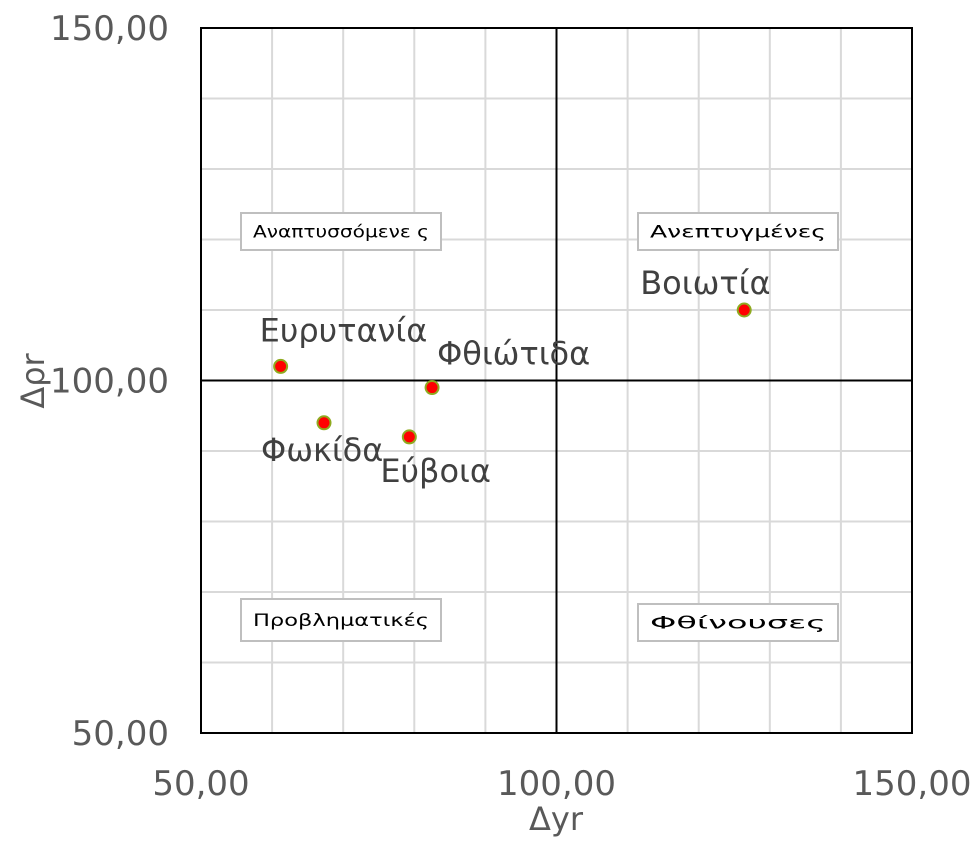  I want to click on quadrant-box-bottom-right, so click(738, 622).